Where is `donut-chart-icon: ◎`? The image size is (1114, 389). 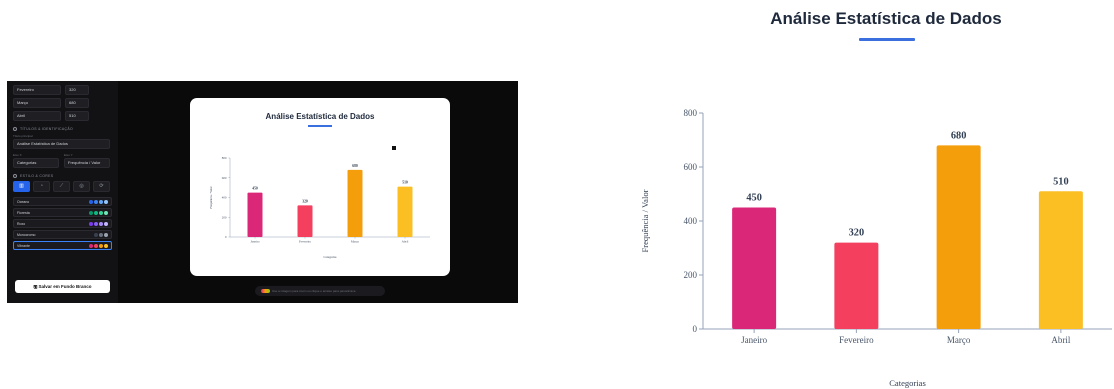 donut-chart-icon: ◎ is located at coordinates (81, 186).